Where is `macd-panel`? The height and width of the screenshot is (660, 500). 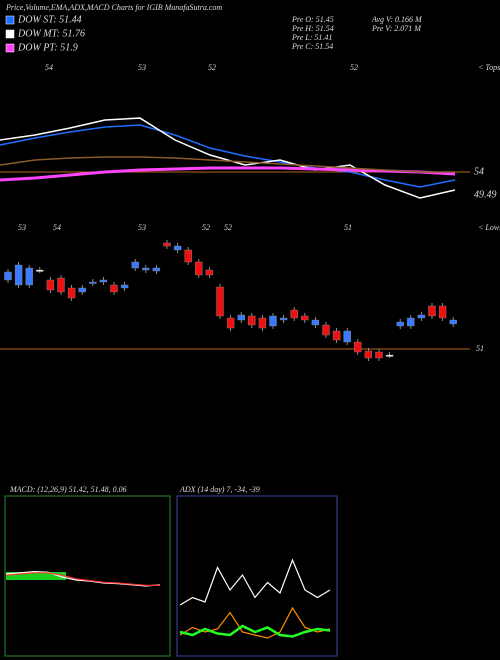 macd-panel is located at coordinates (87, 576).